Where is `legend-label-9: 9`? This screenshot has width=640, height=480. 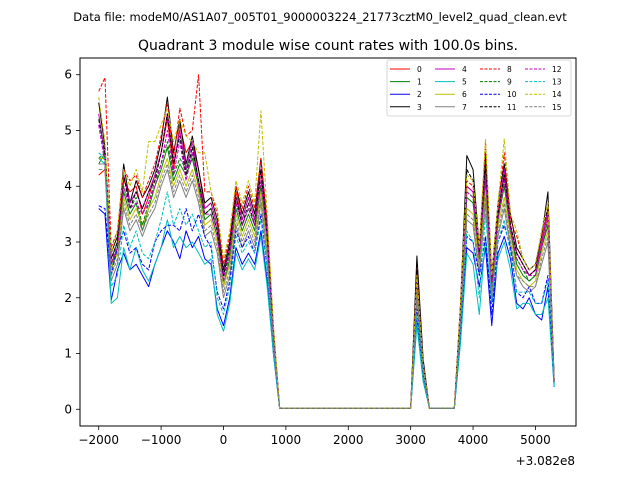
legend-label-9: 9 is located at coordinates (509, 82).